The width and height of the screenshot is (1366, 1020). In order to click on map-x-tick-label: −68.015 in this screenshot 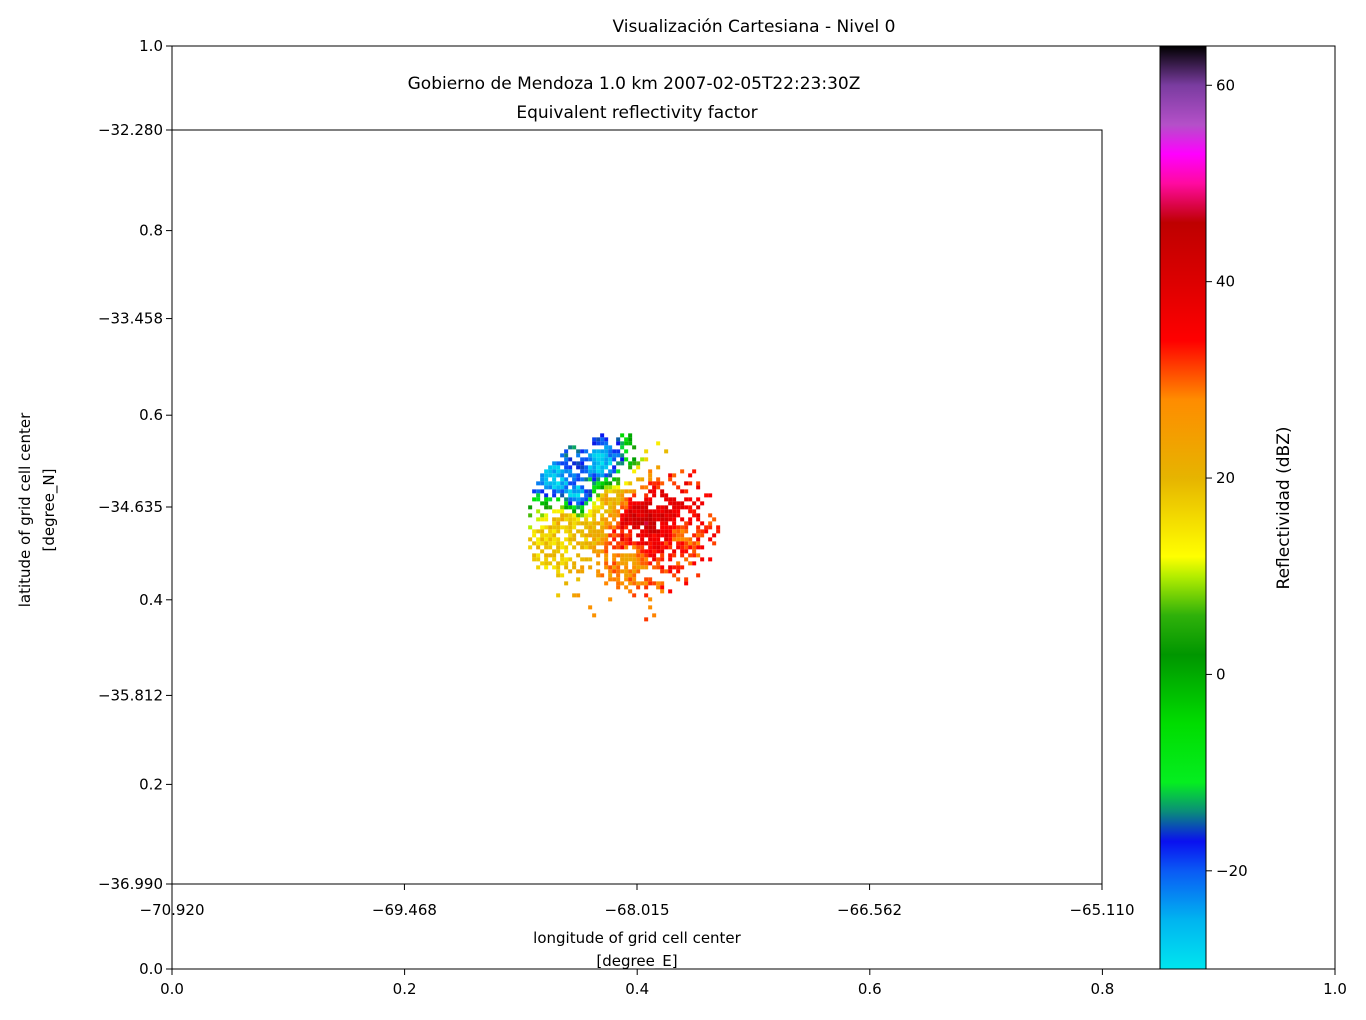, I will do `click(636, 910)`.